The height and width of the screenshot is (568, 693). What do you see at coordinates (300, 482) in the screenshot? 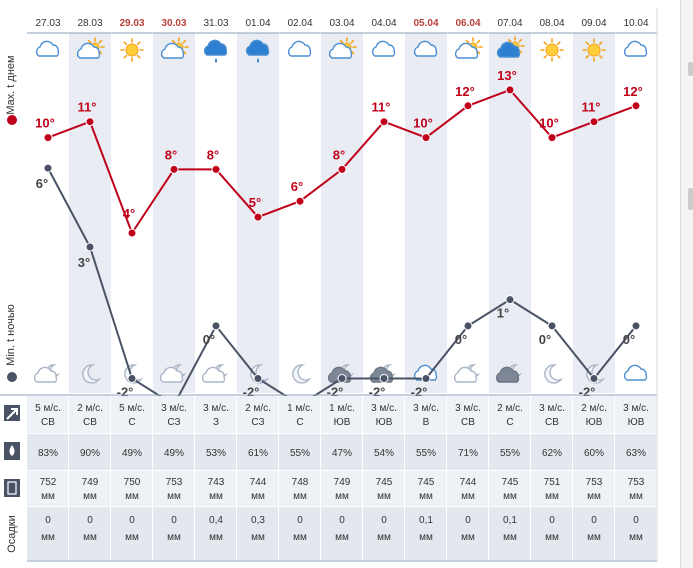
I see `pressure-value: 748` at bounding box center [300, 482].